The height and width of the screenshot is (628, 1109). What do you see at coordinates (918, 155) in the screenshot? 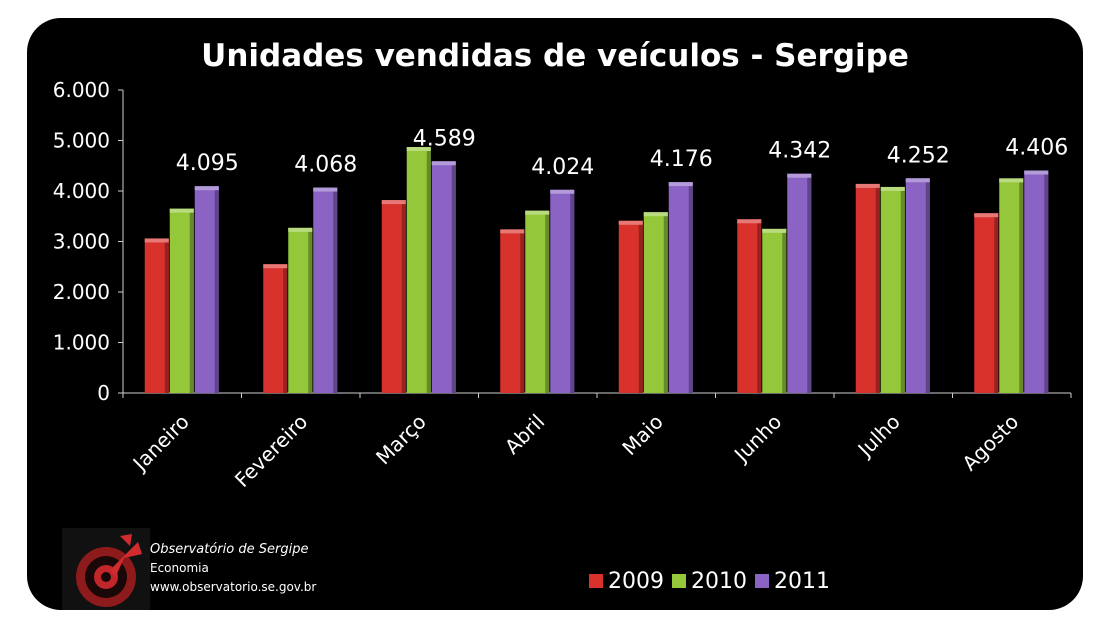
I see `data-label: 4.252` at bounding box center [918, 155].